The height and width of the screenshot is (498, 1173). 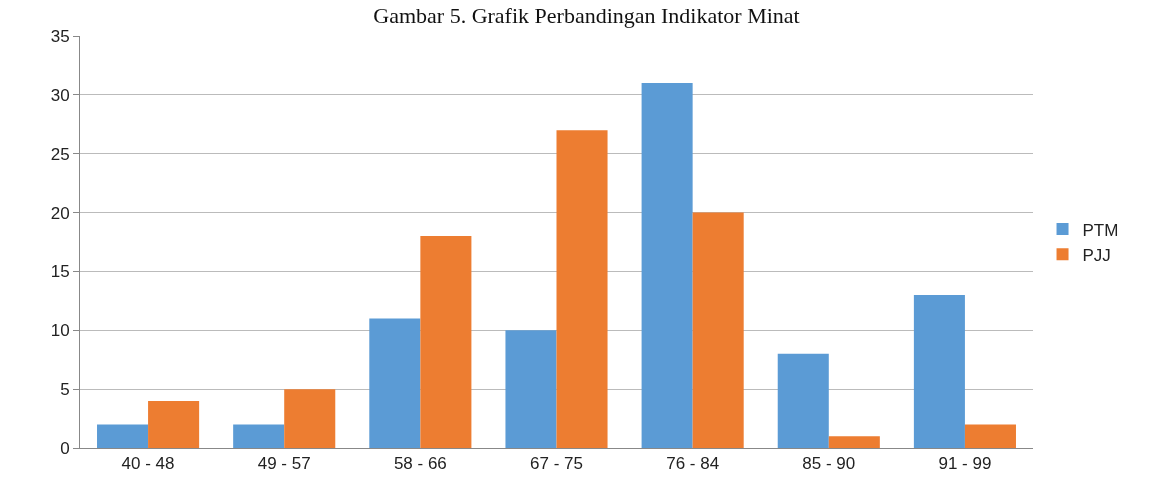 I want to click on chart-title: Gambar 5. Grafik Perbandingan Indikator Minat, so click(x=586, y=15).